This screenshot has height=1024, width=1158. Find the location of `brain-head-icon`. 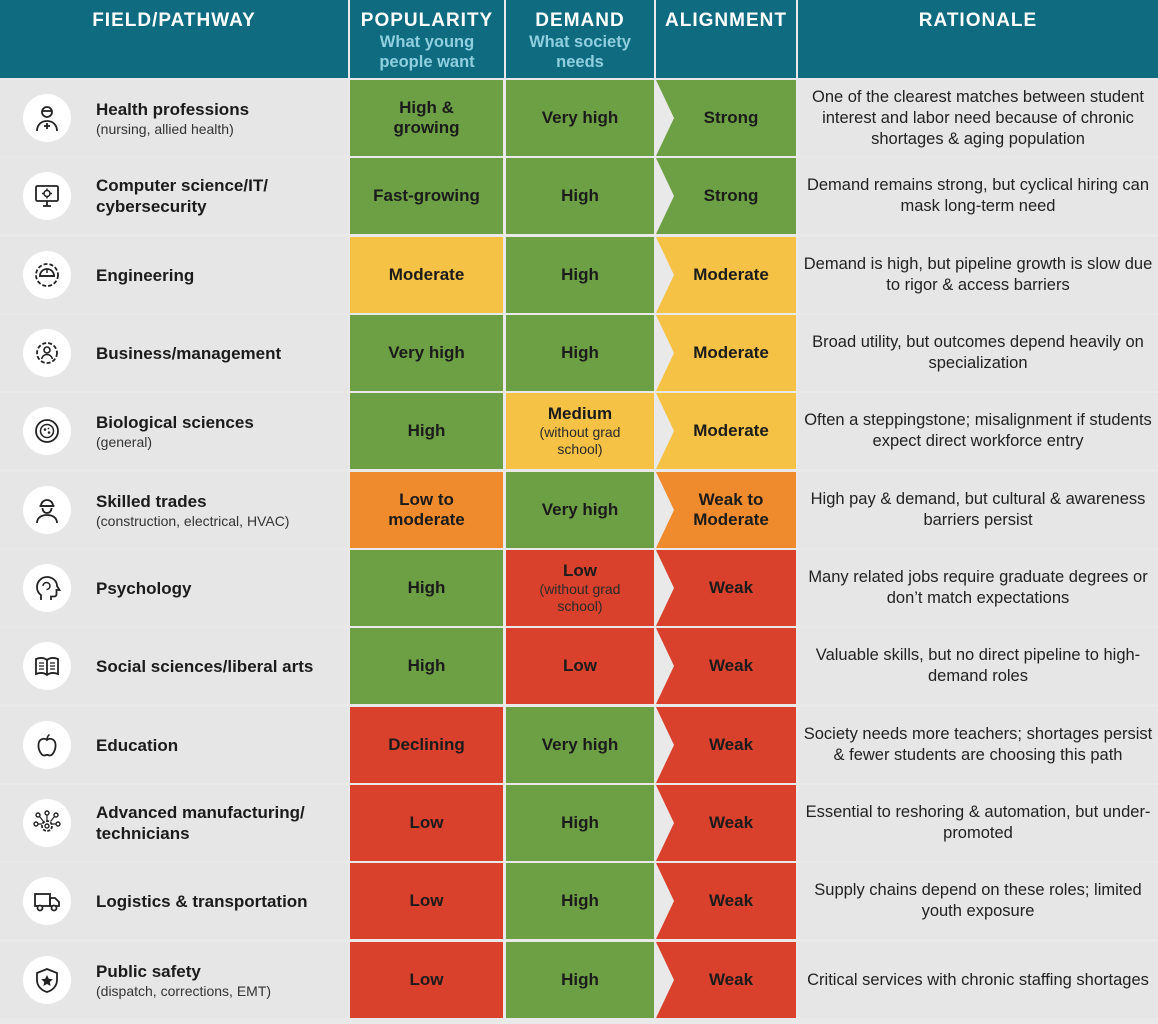

brain-head-icon is located at coordinates (48, 588).